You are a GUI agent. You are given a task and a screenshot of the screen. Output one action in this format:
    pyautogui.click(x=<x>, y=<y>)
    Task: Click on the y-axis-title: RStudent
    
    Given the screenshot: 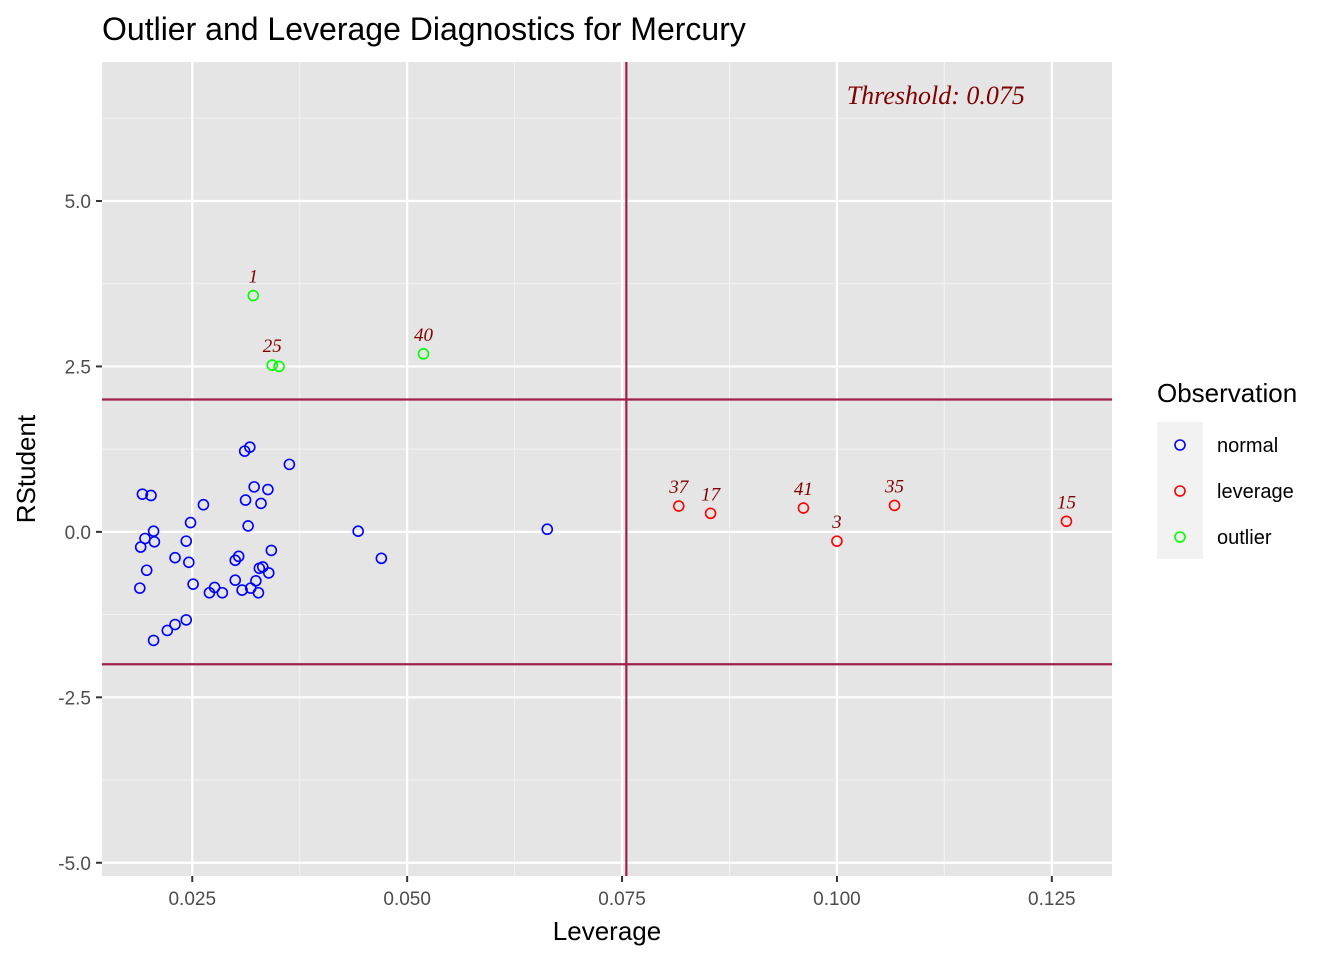 What is the action you would take?
    pyautogui.click(x=26, y=468)
    